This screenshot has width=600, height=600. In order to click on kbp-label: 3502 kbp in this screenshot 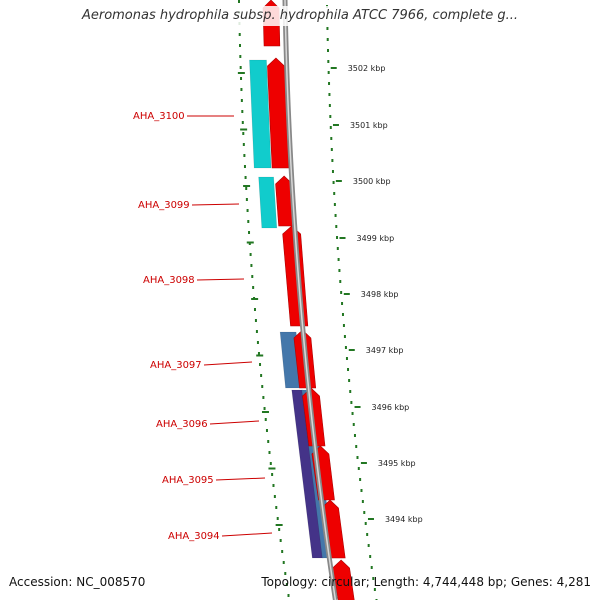, I will do `click(367, 68)`.